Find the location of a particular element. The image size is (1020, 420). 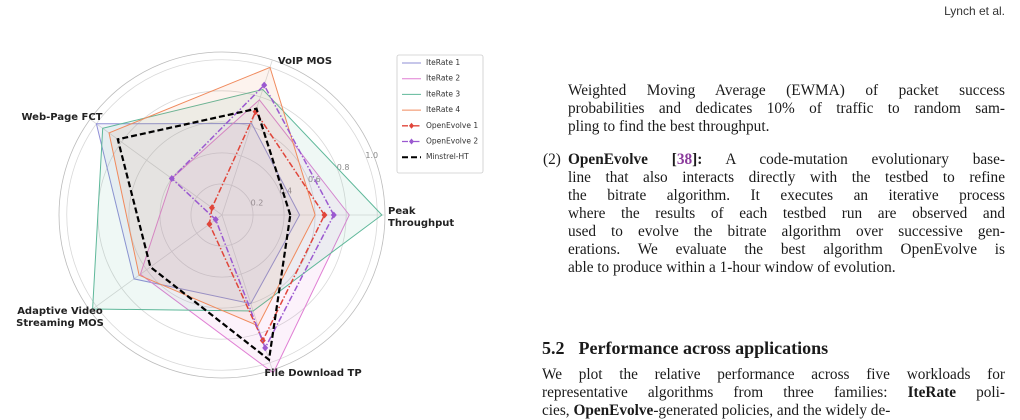

section-heading: 5.2 Performance across applications is located at coordinates (685, 348).